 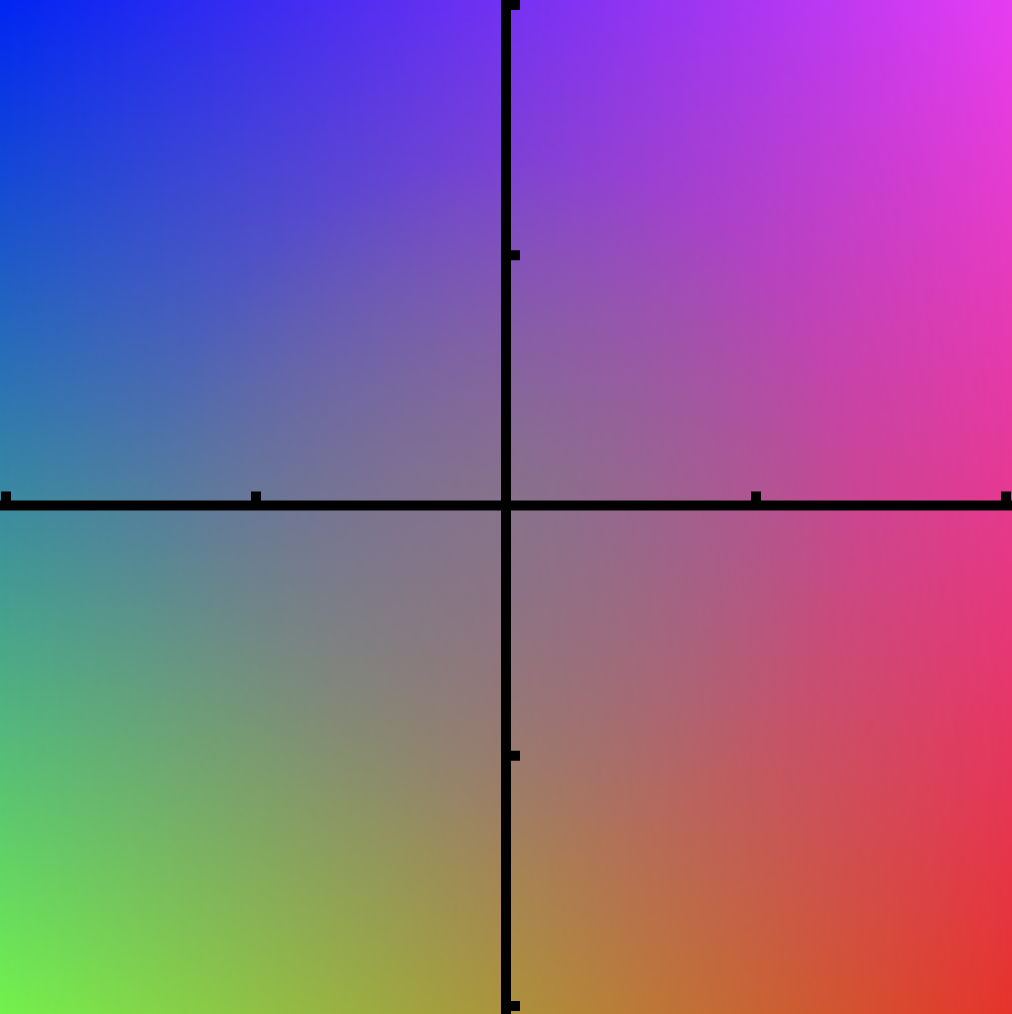 I want to click on y-axis-line, so click(x=506, y=507).